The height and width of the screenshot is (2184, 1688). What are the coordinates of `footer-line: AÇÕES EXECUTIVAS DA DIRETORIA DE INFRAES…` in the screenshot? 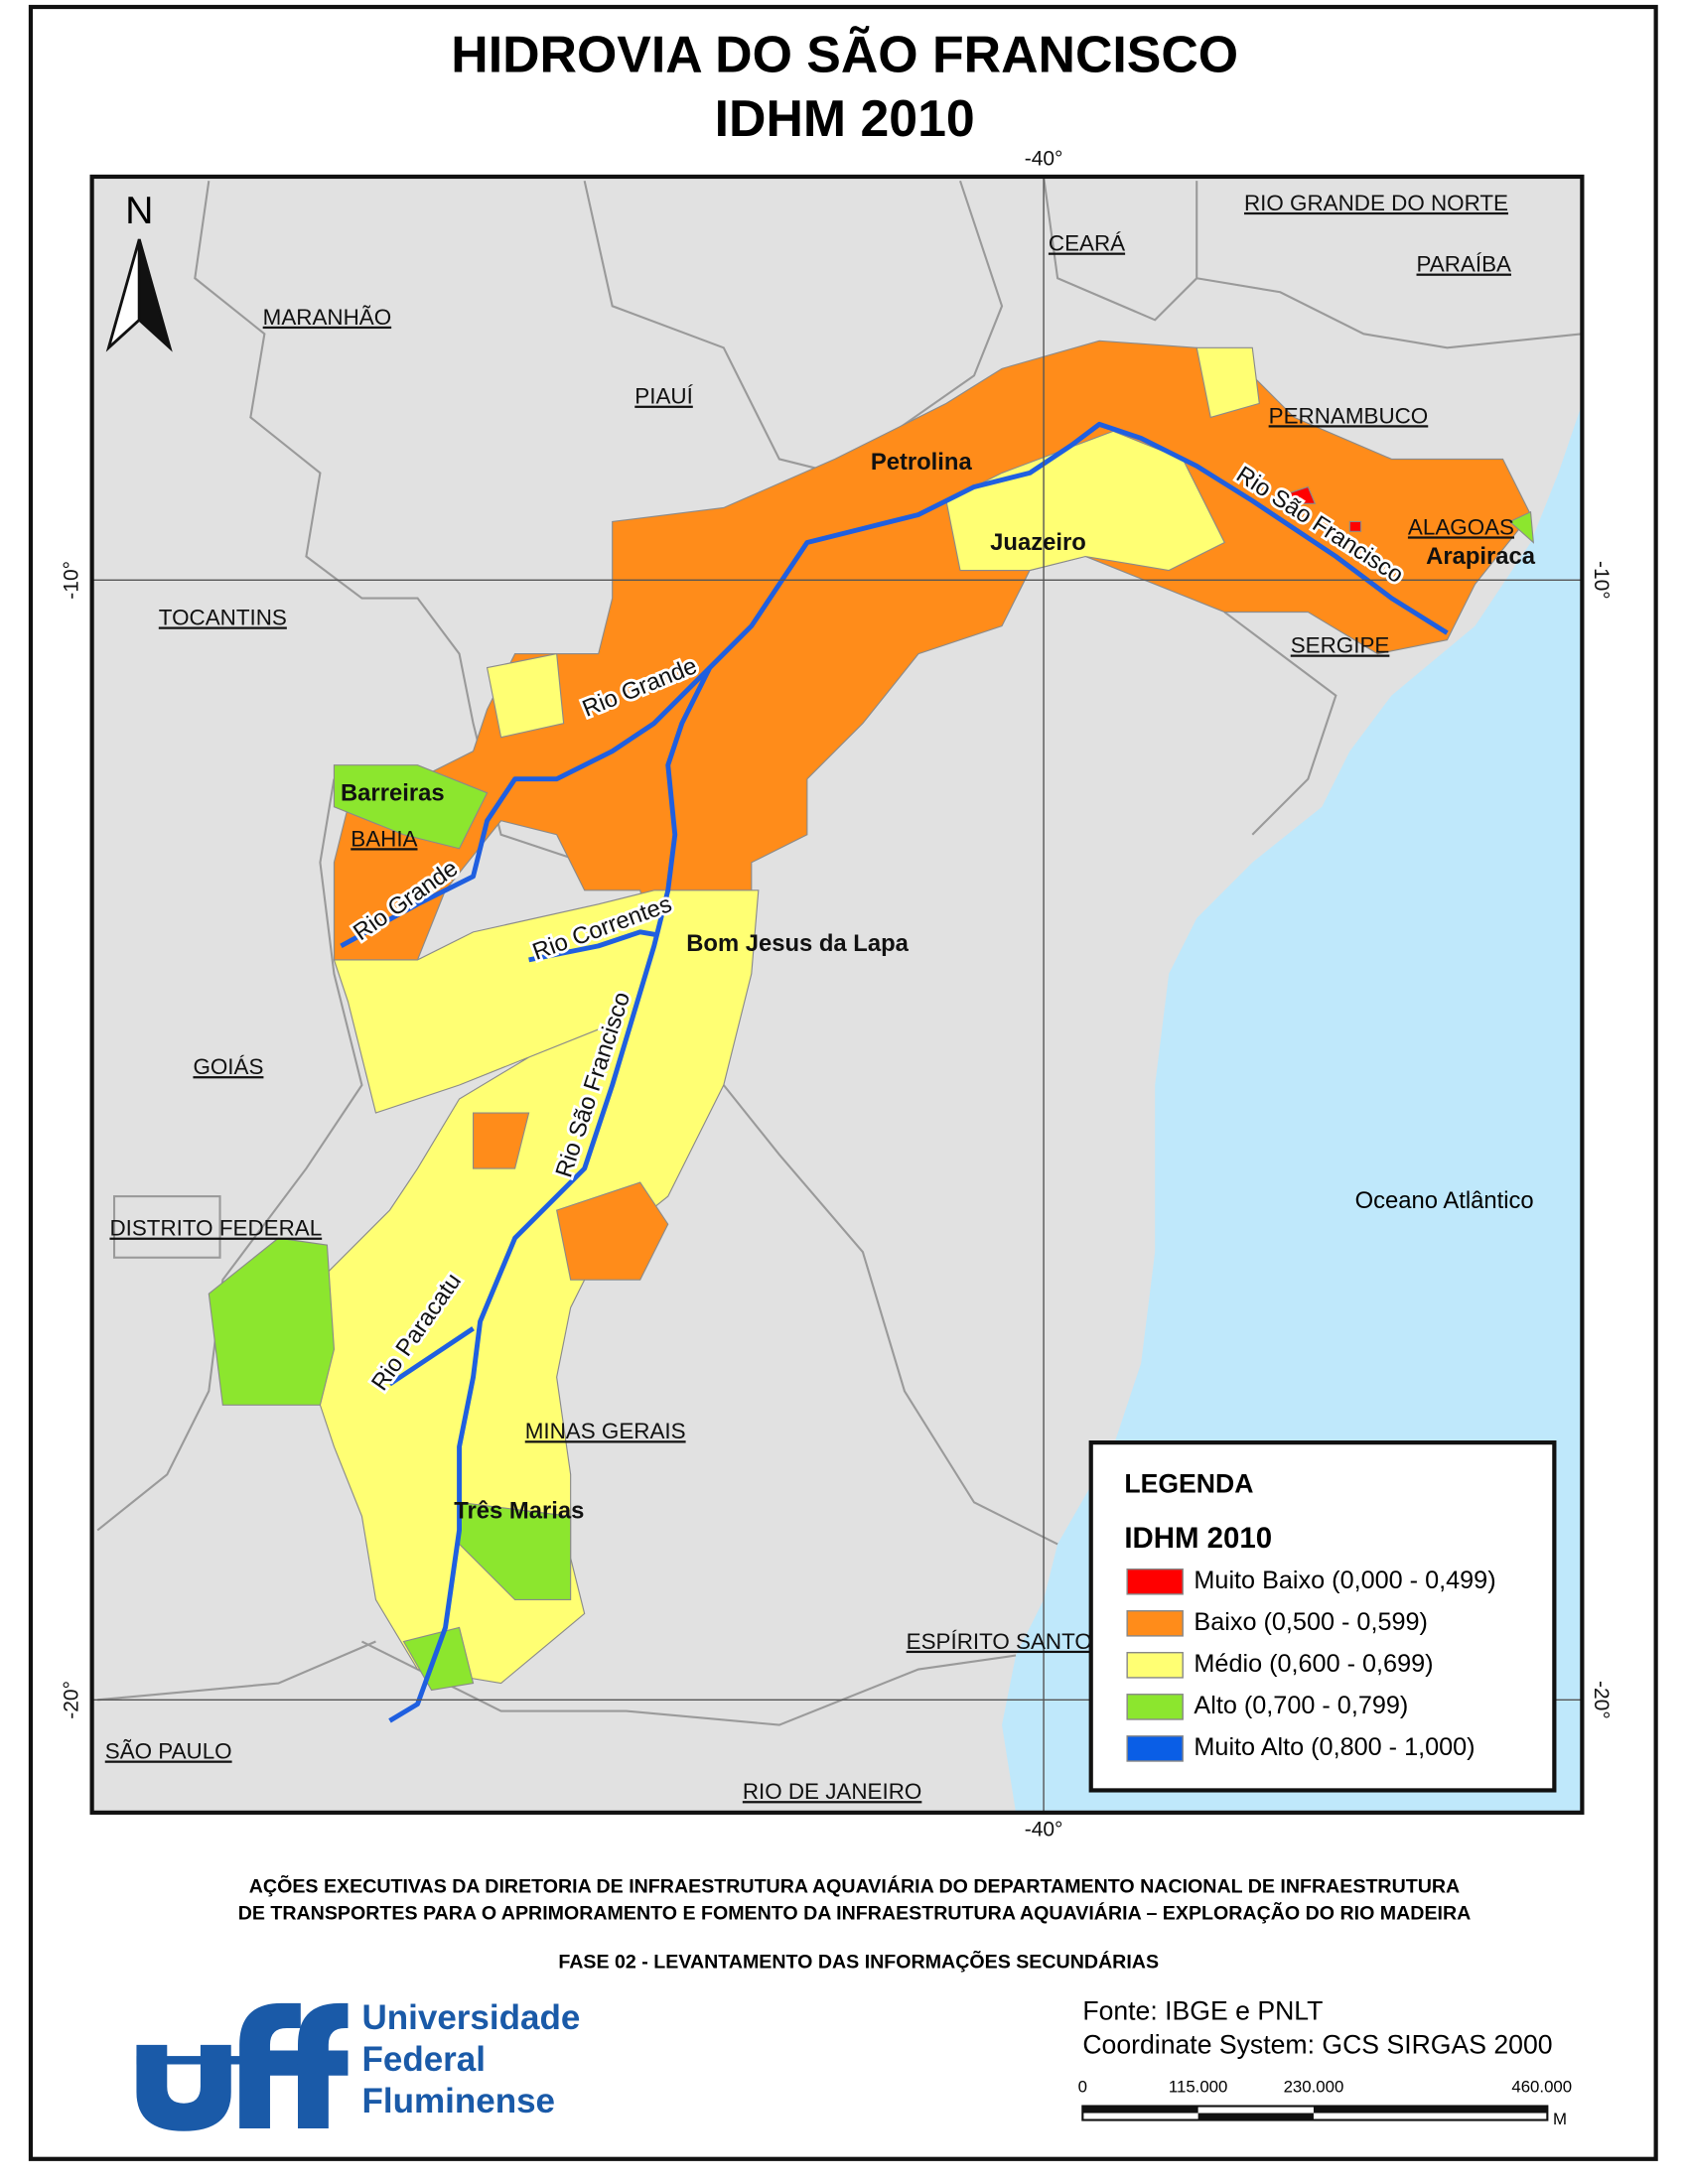 It's located at (854, 1886).